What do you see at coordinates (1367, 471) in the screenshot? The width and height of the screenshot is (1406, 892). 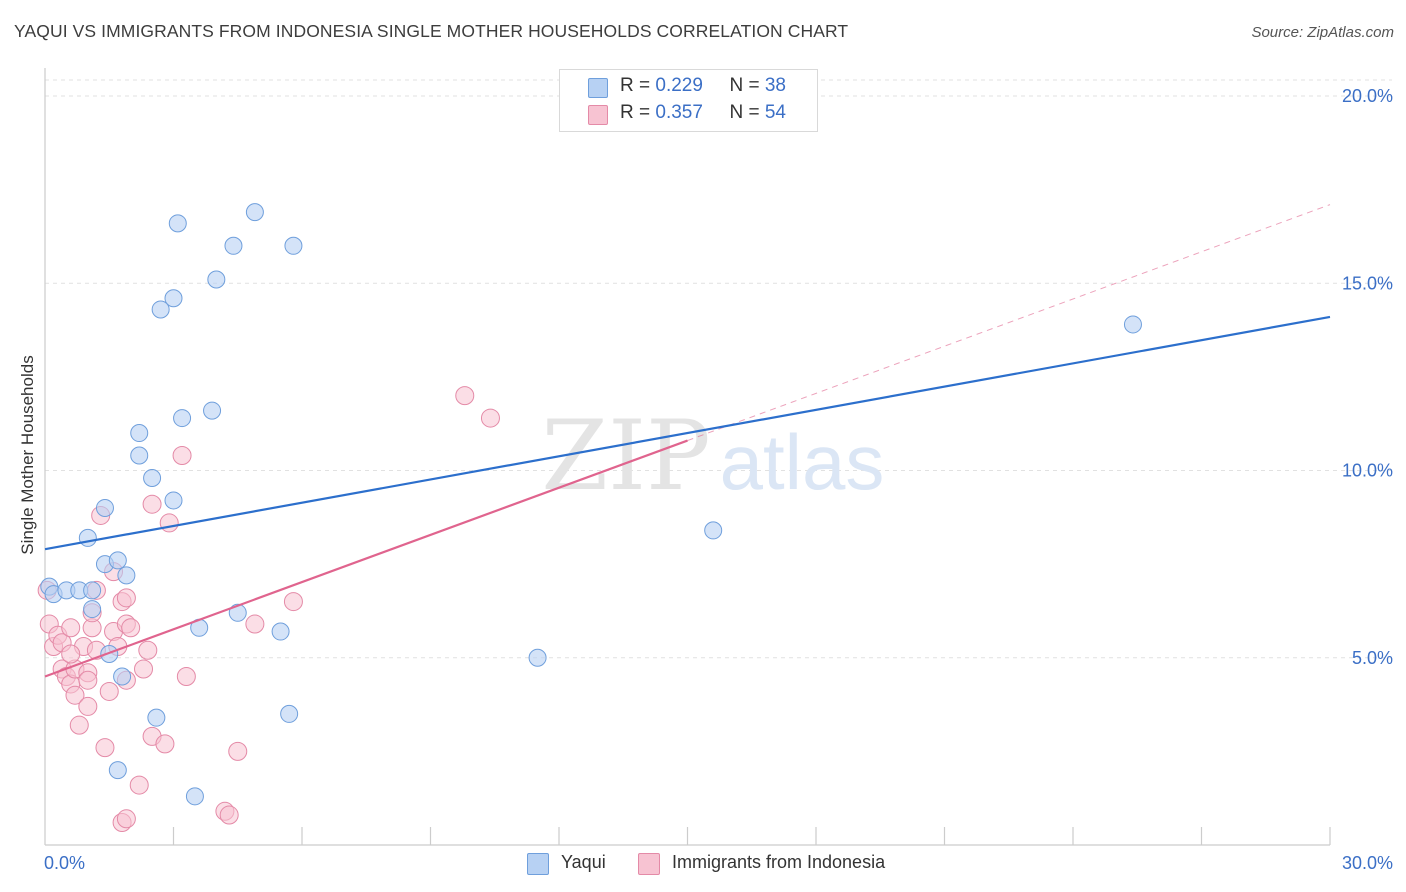 I see `y-tick-label: 10.0%` at bounding box center [1367, 471].